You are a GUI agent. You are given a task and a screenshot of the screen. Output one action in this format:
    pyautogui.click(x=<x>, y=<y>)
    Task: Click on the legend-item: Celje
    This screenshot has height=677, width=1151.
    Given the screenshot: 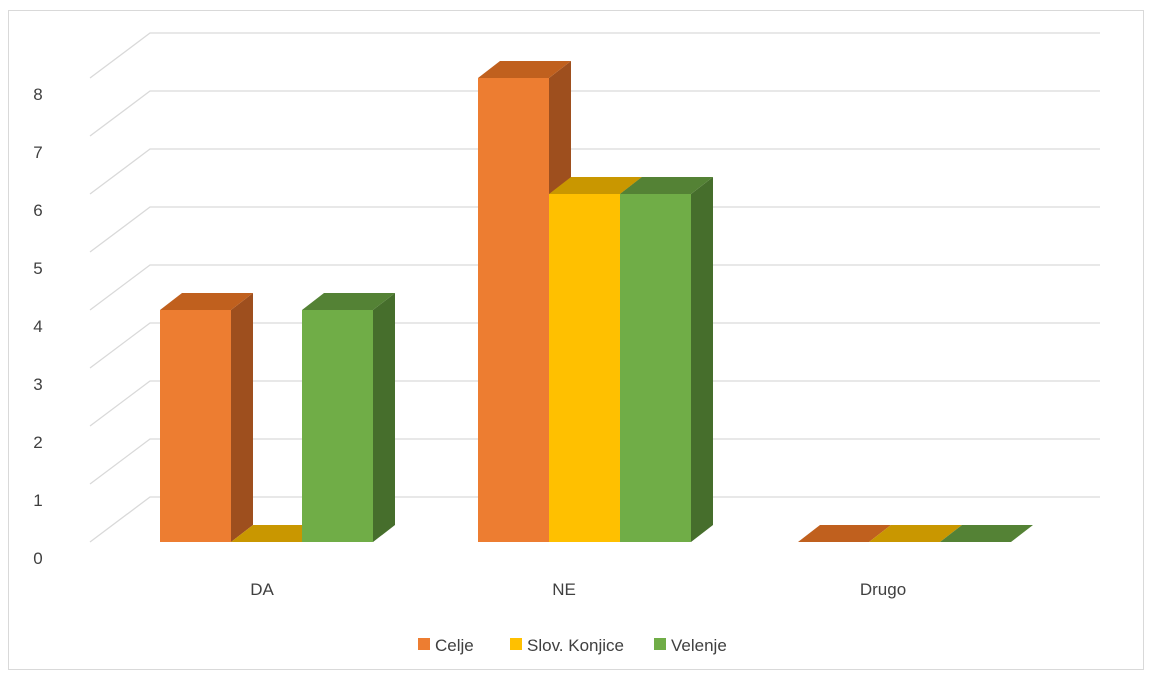 What is the action you would take?
    pyautogui.click(x=446, y=645)
    